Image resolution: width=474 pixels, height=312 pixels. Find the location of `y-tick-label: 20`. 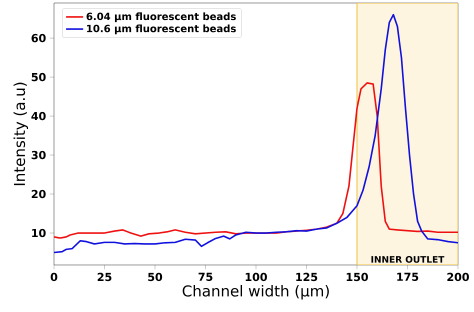

y-tick-label: 20 is located at coordinates (39, 194).